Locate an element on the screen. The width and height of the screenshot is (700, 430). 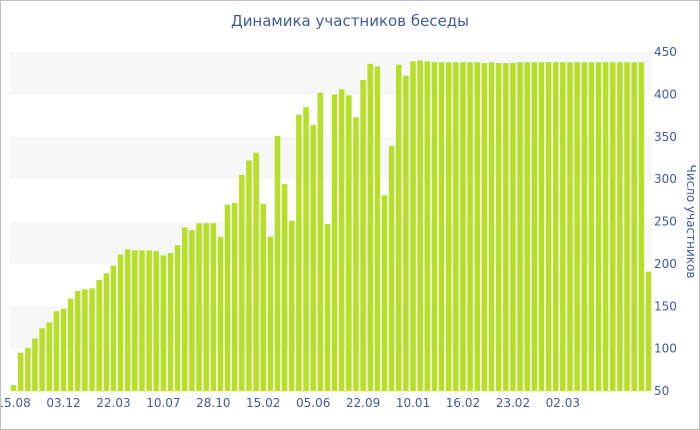
x-tick-label: 16.02 is located at coordinates (463, 403).